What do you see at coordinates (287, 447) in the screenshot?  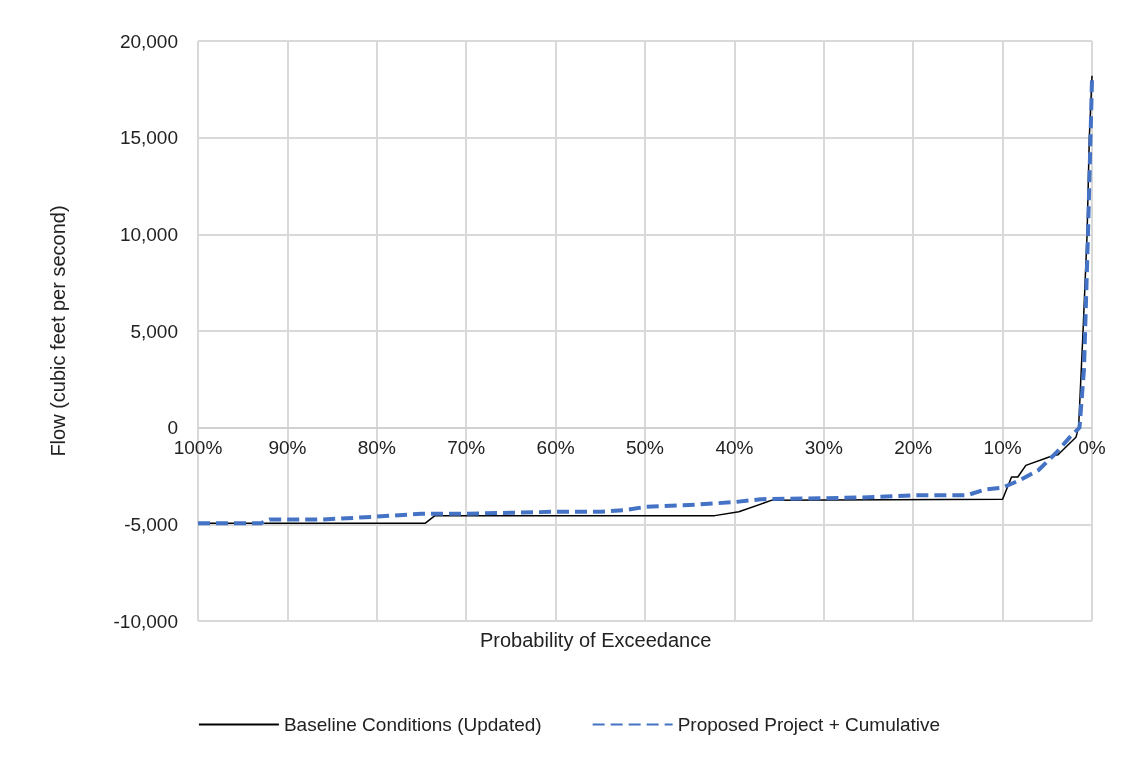 I see `x-tick-label: 90%` at bounding box center [287, 447].